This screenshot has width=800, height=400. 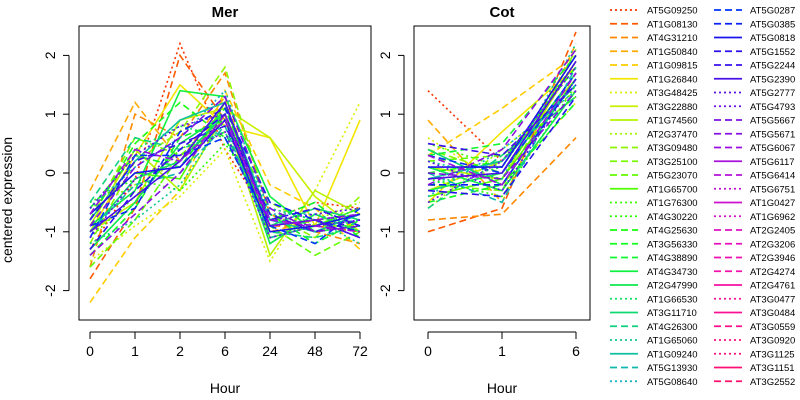 What do you see at coordinates (754, 66) in the screenshot?
I see `legend-entry: AT5G2244` at bounding box center [754, 66].